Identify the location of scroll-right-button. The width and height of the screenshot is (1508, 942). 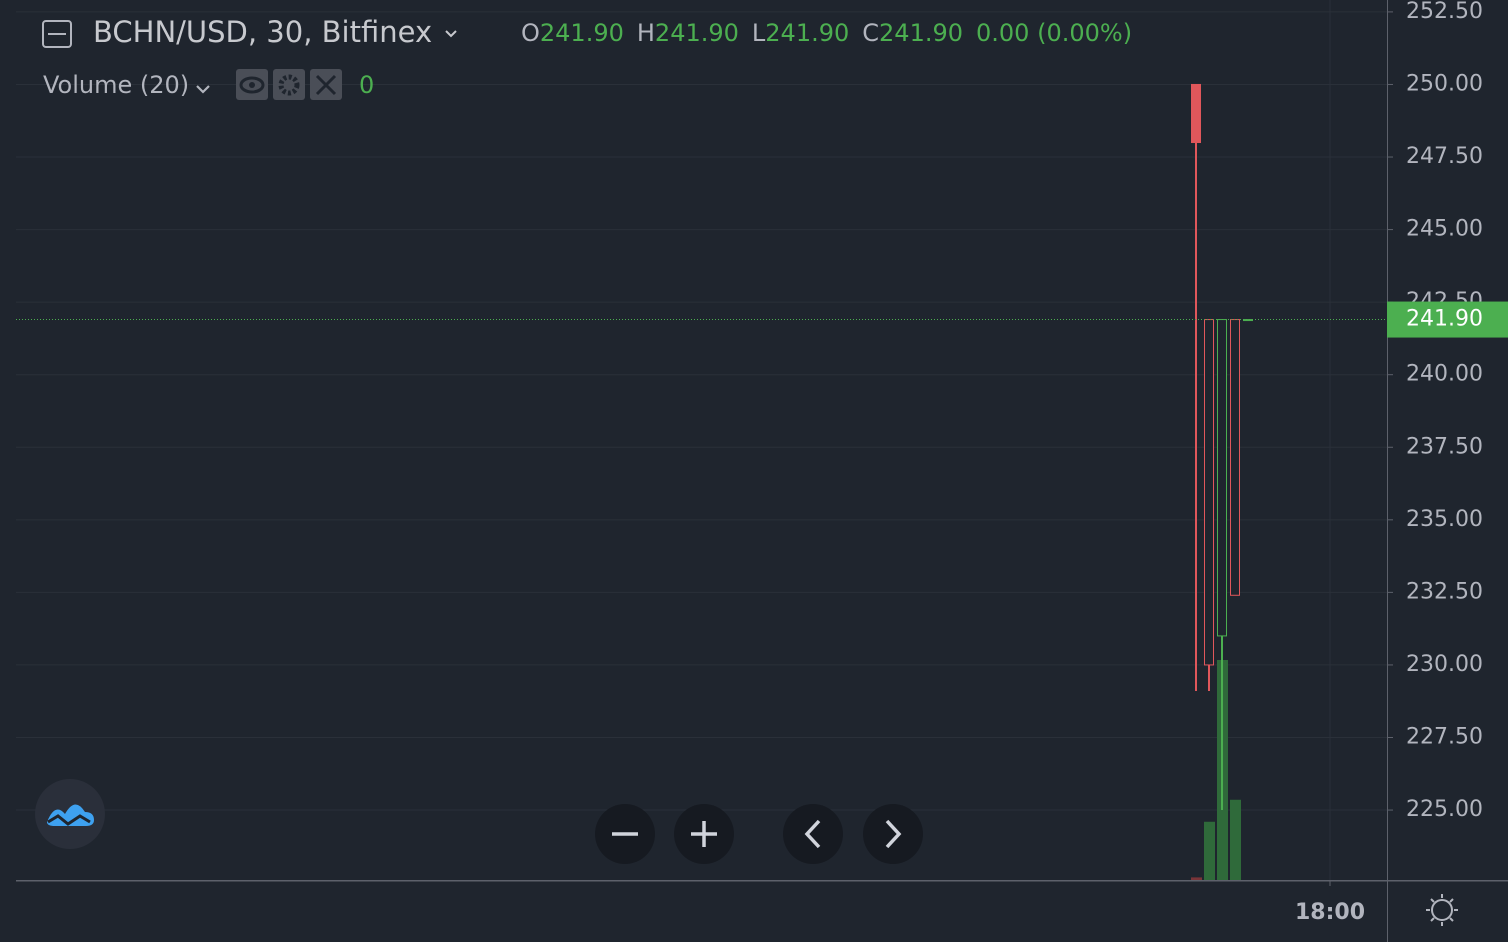
(893, 834).